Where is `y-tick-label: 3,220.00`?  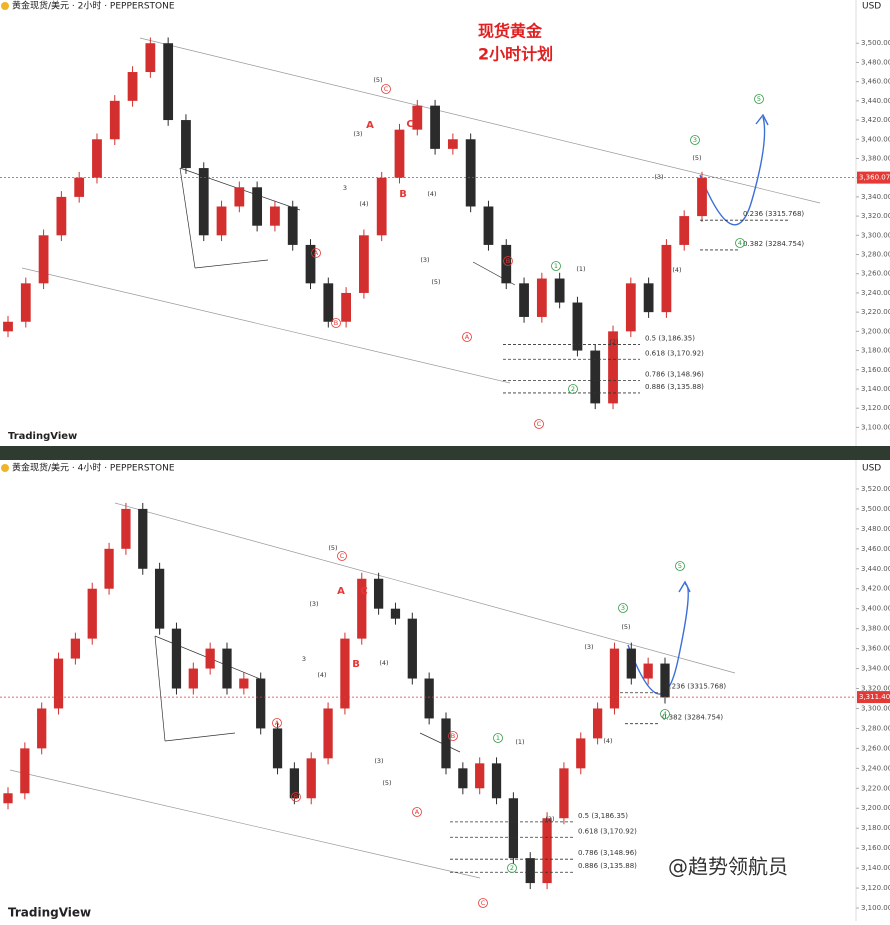
y-tick-label: 3,220.00 is located at coordinates (875, 788).